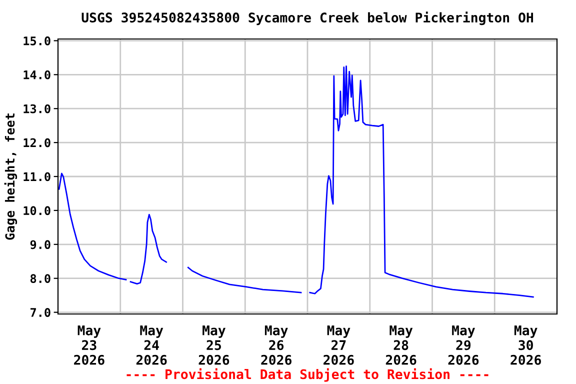 The width and height of the screenshot is (576, 384). What do you see at coordinates (37, 41) in the screenshot?
I see `y-tick-label: 15.0` at bounding box center [37, 41].